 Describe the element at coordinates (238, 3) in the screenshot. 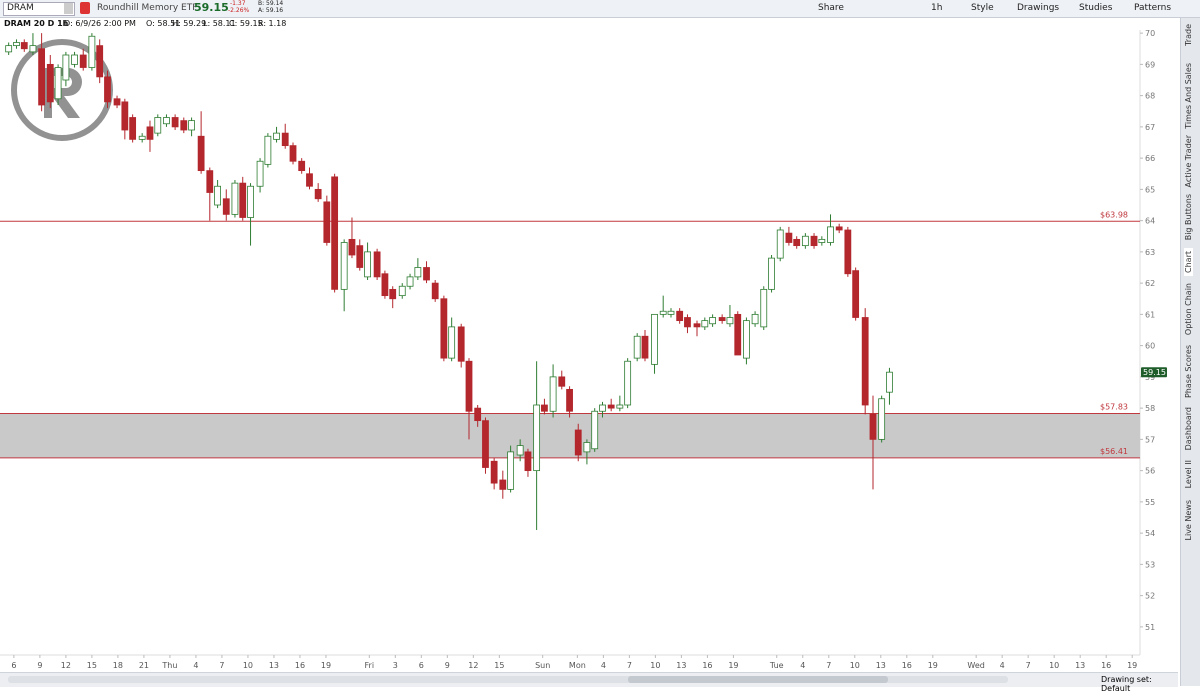

I see `change: -1.37` at that location.